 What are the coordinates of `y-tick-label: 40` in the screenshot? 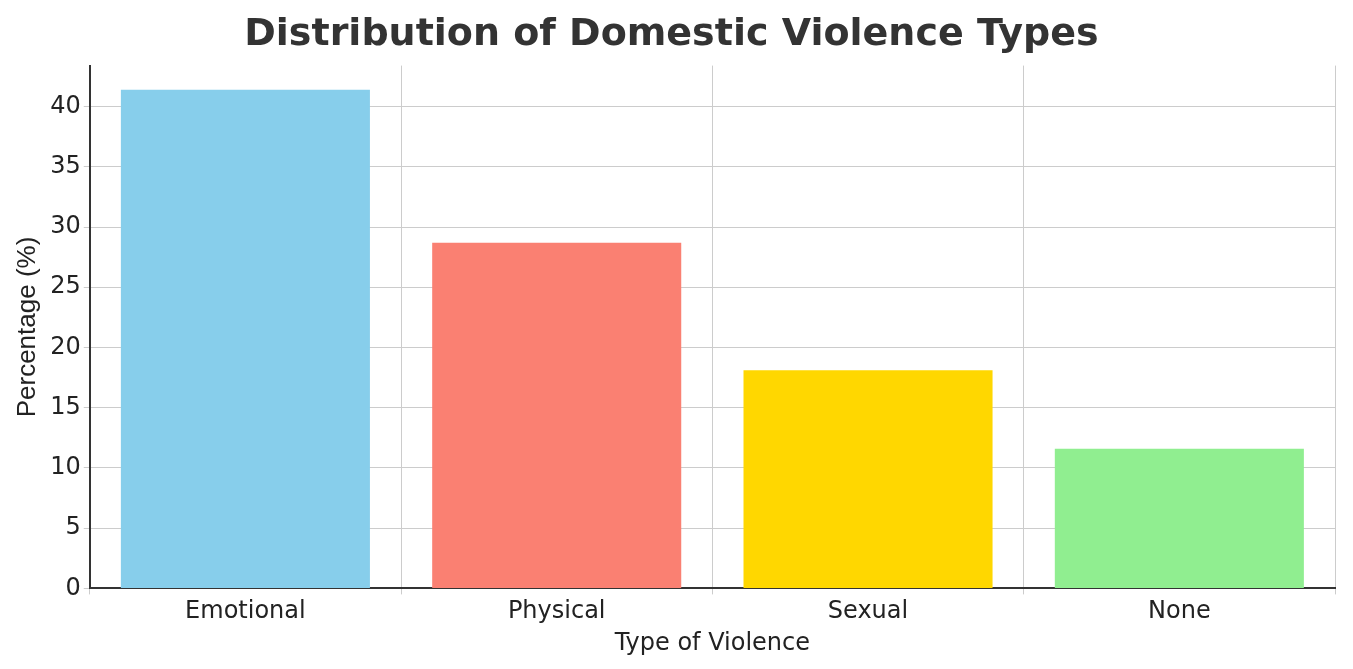 It's located at (65, 104).